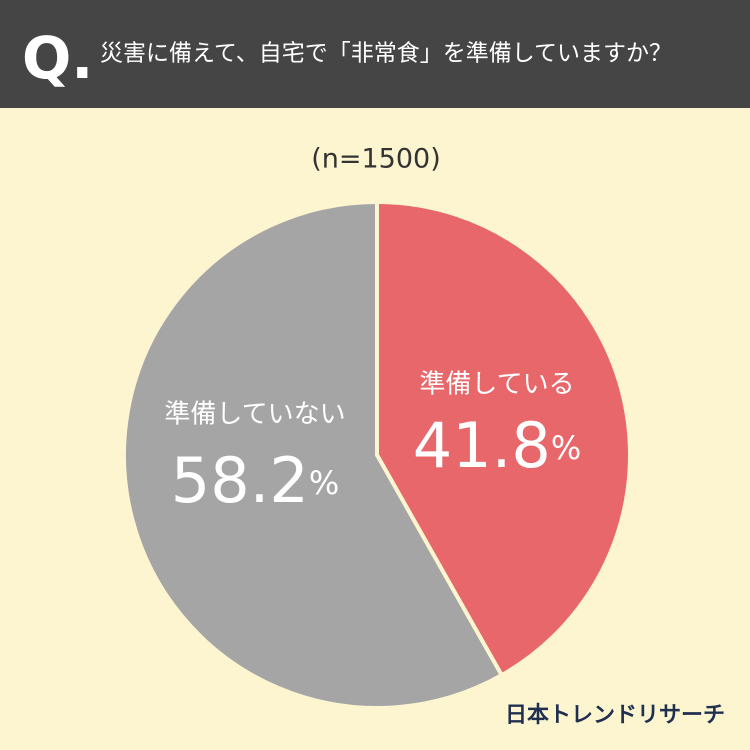  Describe the element at coordinates (615, 715) in the screenshot. I see `brand: 日本トレンドリサーチ` at that location.